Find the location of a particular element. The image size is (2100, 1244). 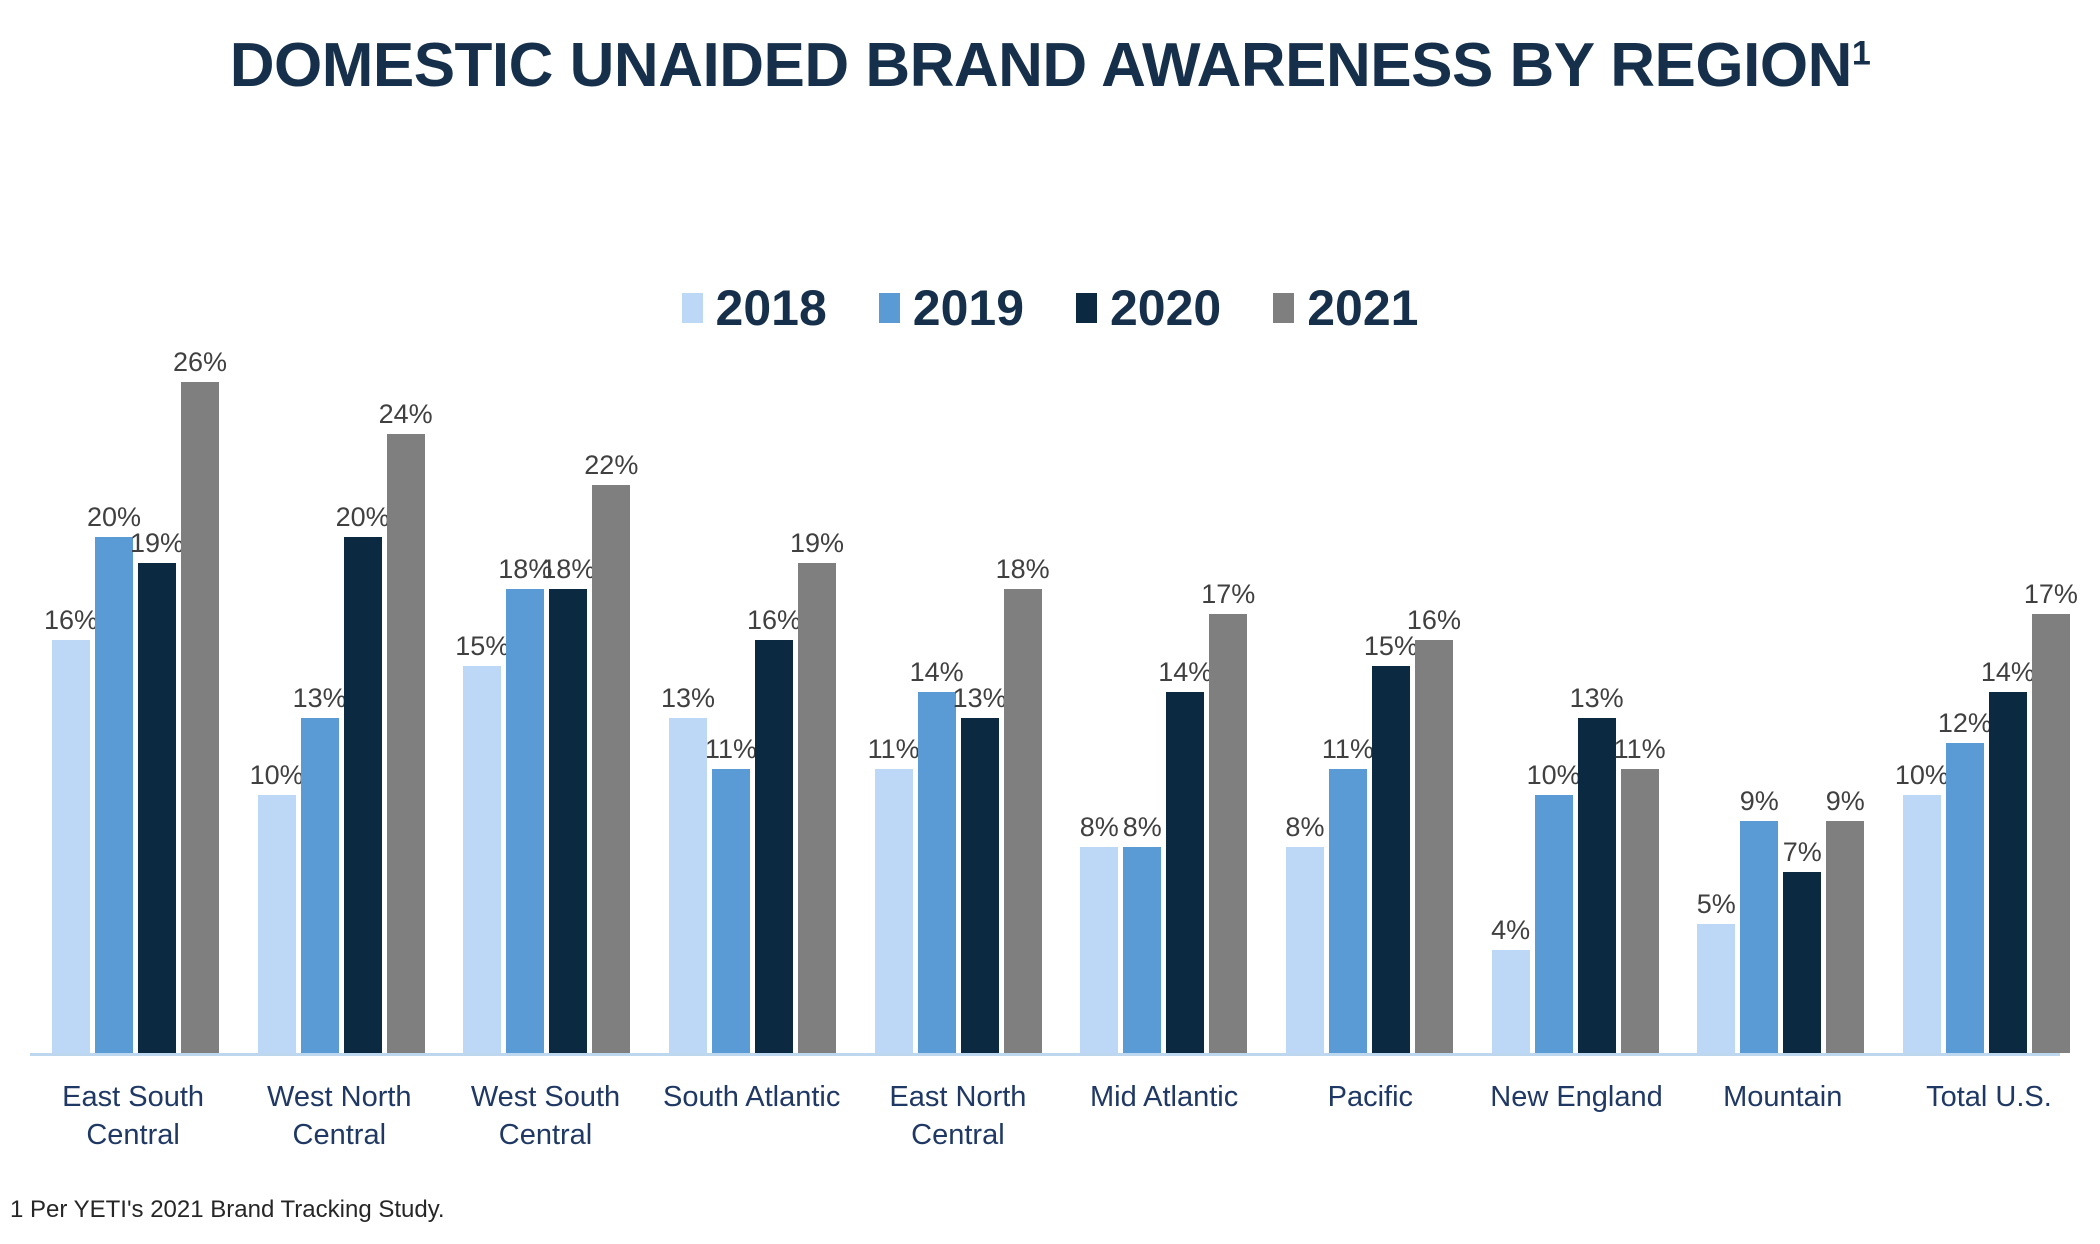

bar-value-label: 24% is located at coordinates (405, 414).